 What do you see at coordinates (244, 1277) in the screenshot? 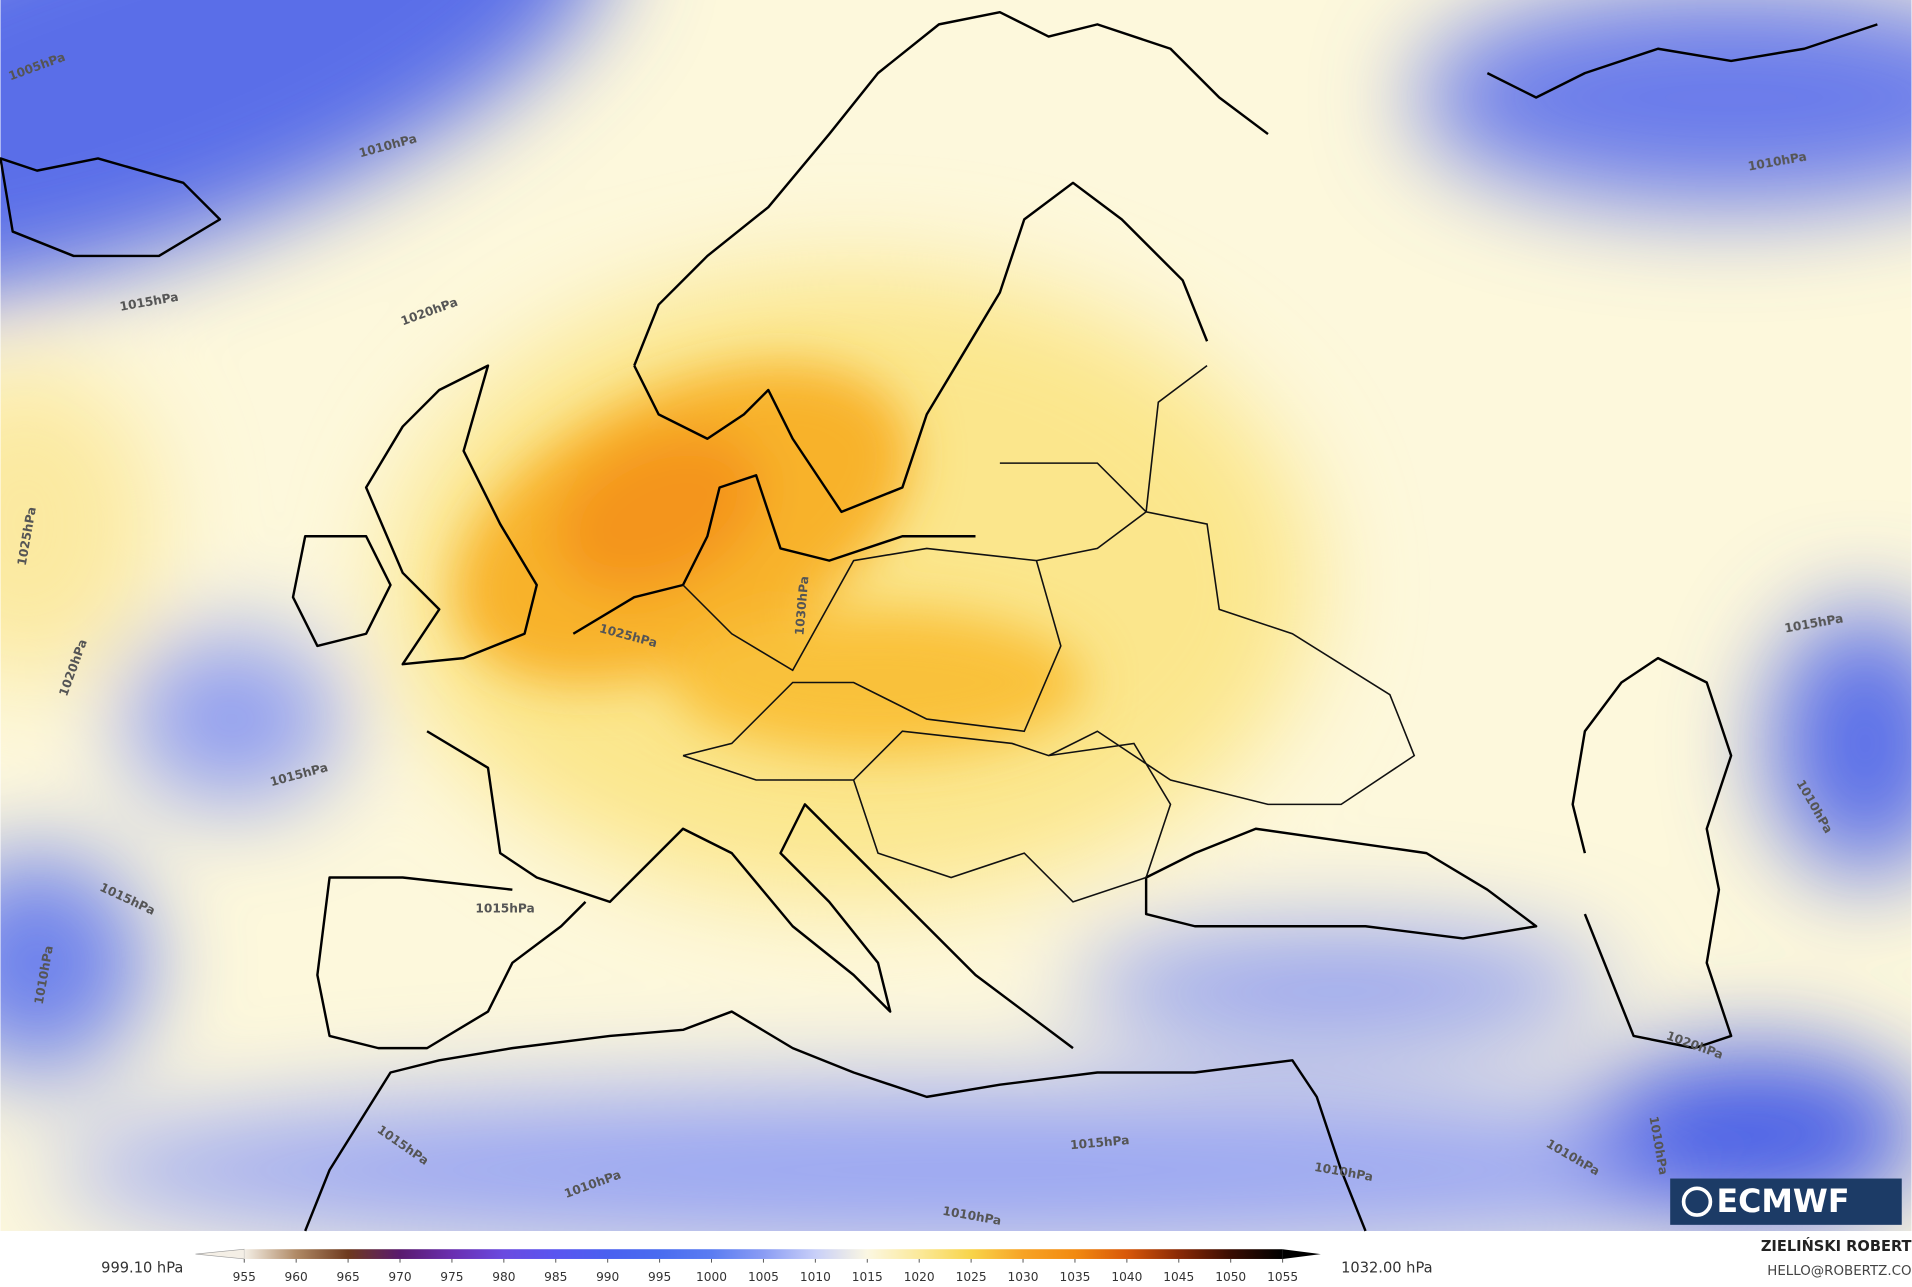
I see `colorbar-tick-label: 955` at bounding box center [244, 1277].